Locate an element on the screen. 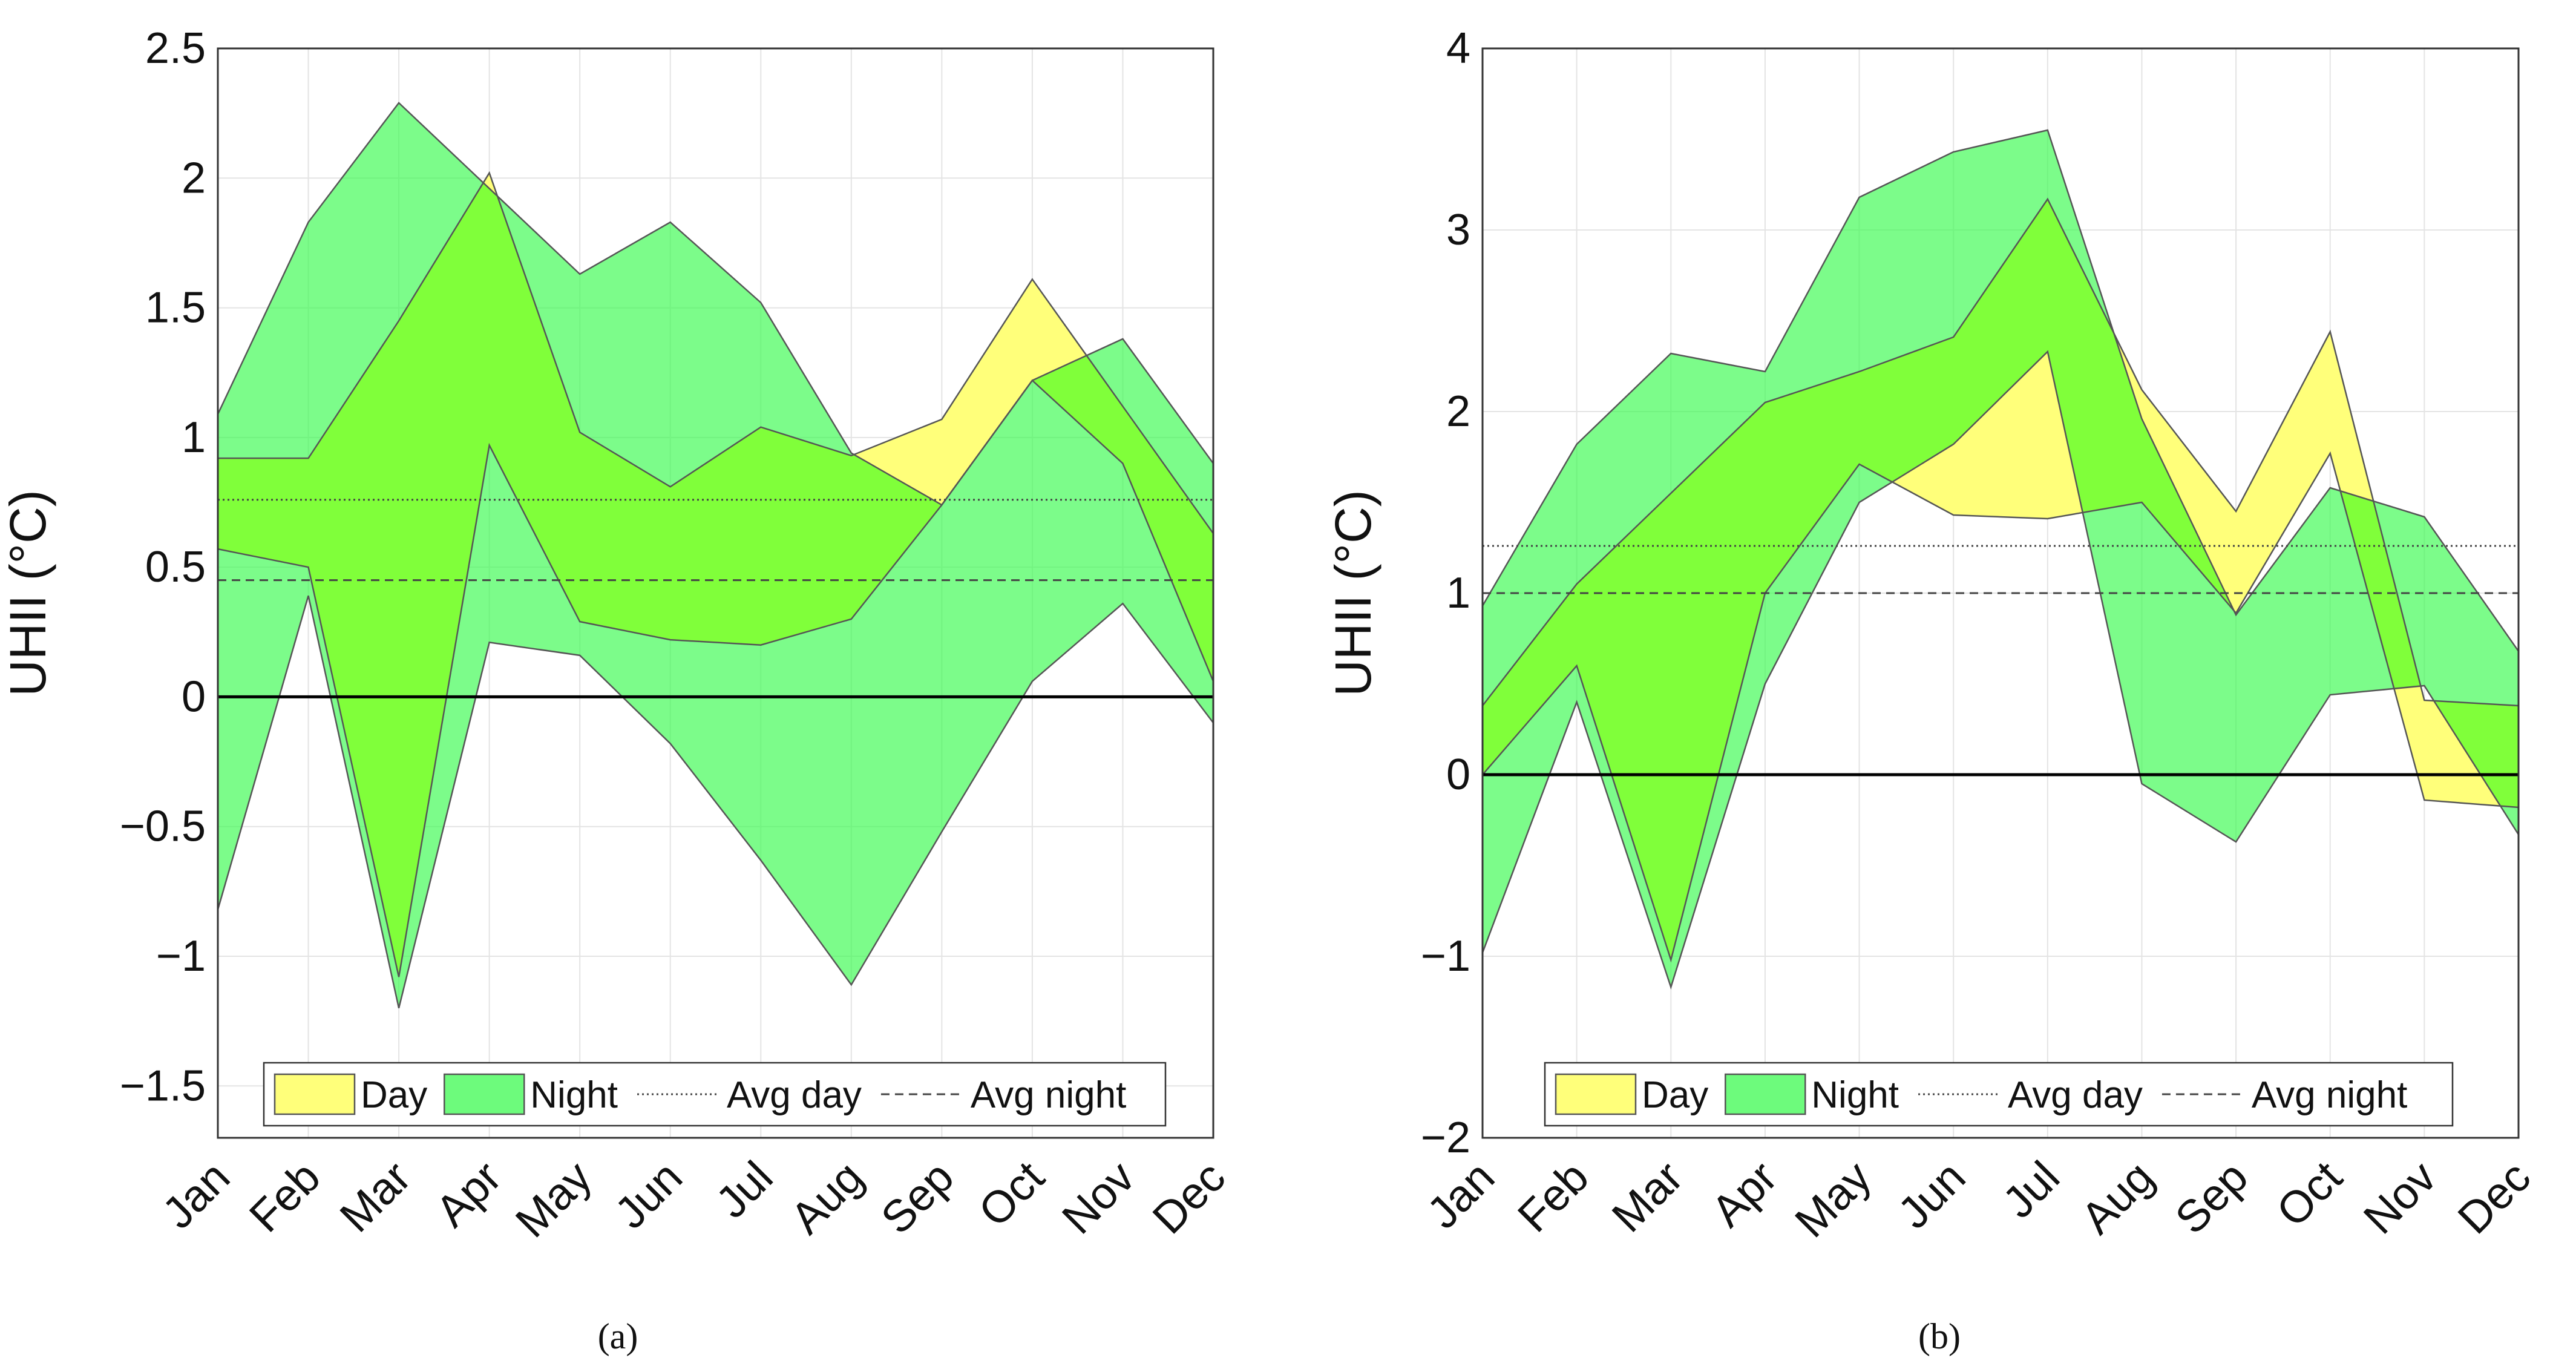 Image resolution: width=2576 pixels, height=1369 pixels. panel-b-caption: (b) is located at coordinates (1939, 1336).